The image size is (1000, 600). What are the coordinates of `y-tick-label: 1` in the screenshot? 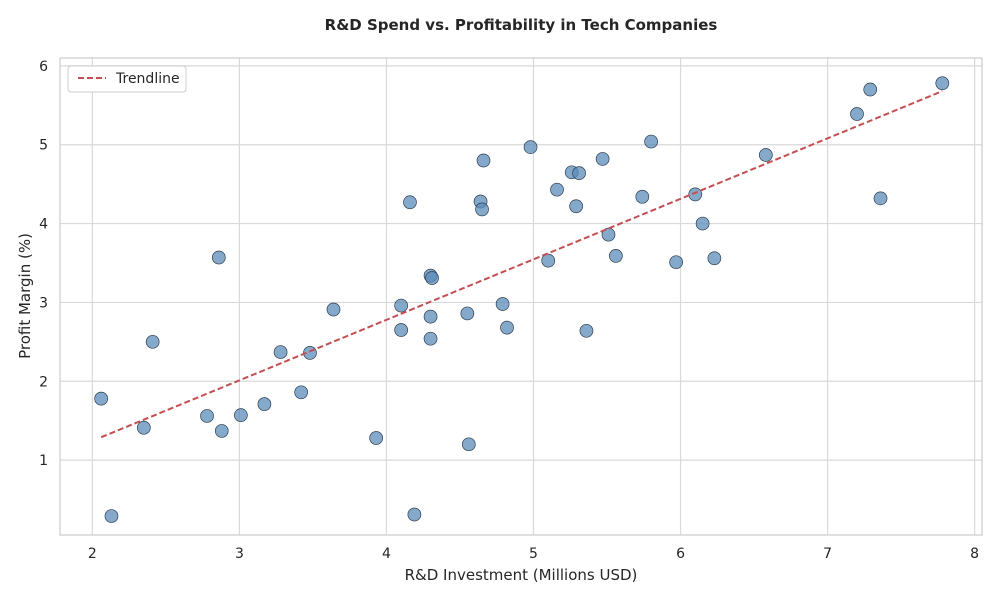 It's located at (43, 461).